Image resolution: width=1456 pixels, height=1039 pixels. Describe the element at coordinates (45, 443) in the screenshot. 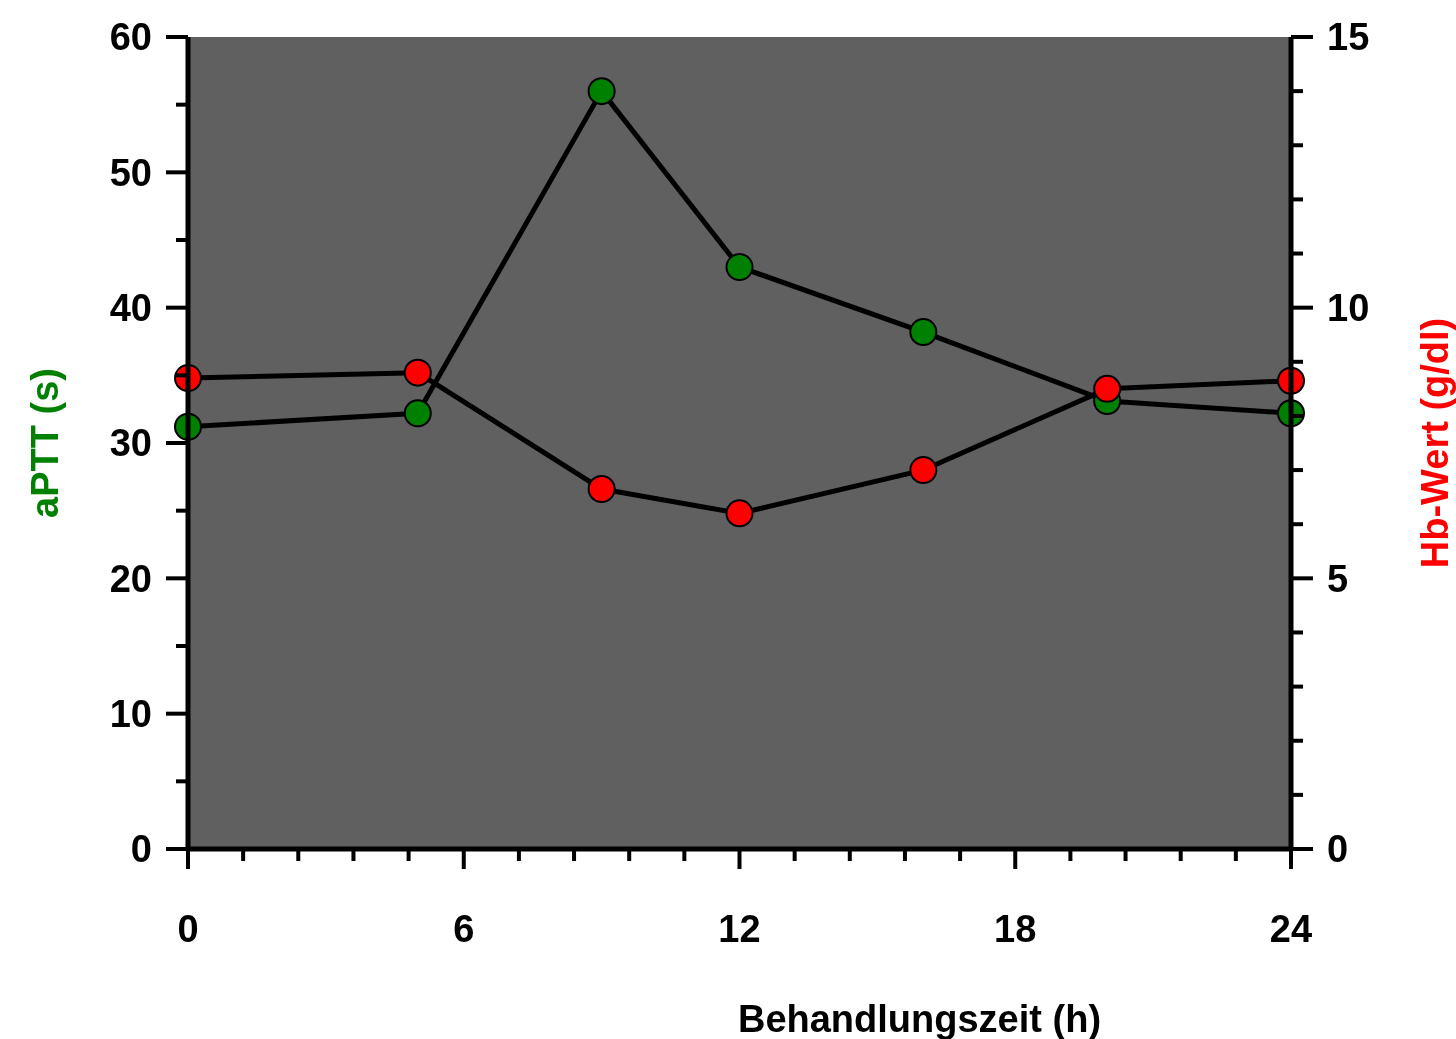

I see `y-axis-title: aPTT (s)` at that location.